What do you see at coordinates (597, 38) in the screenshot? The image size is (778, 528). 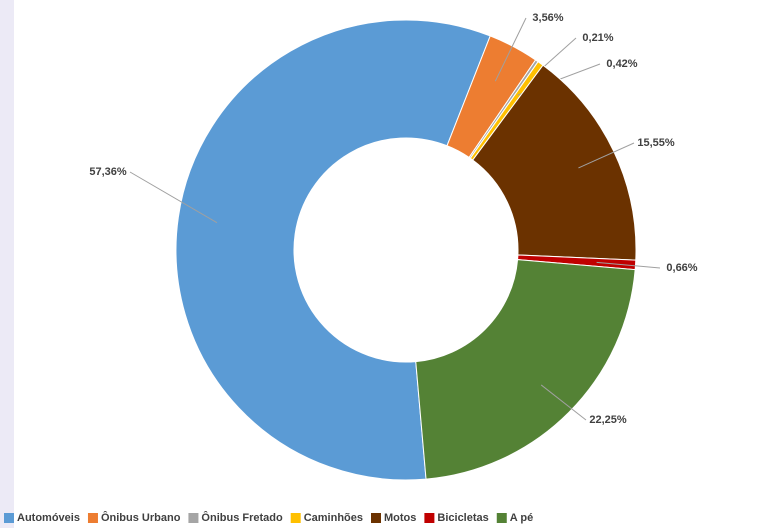 I see `data-label: 0,21%` at bounding box center [597, 38].